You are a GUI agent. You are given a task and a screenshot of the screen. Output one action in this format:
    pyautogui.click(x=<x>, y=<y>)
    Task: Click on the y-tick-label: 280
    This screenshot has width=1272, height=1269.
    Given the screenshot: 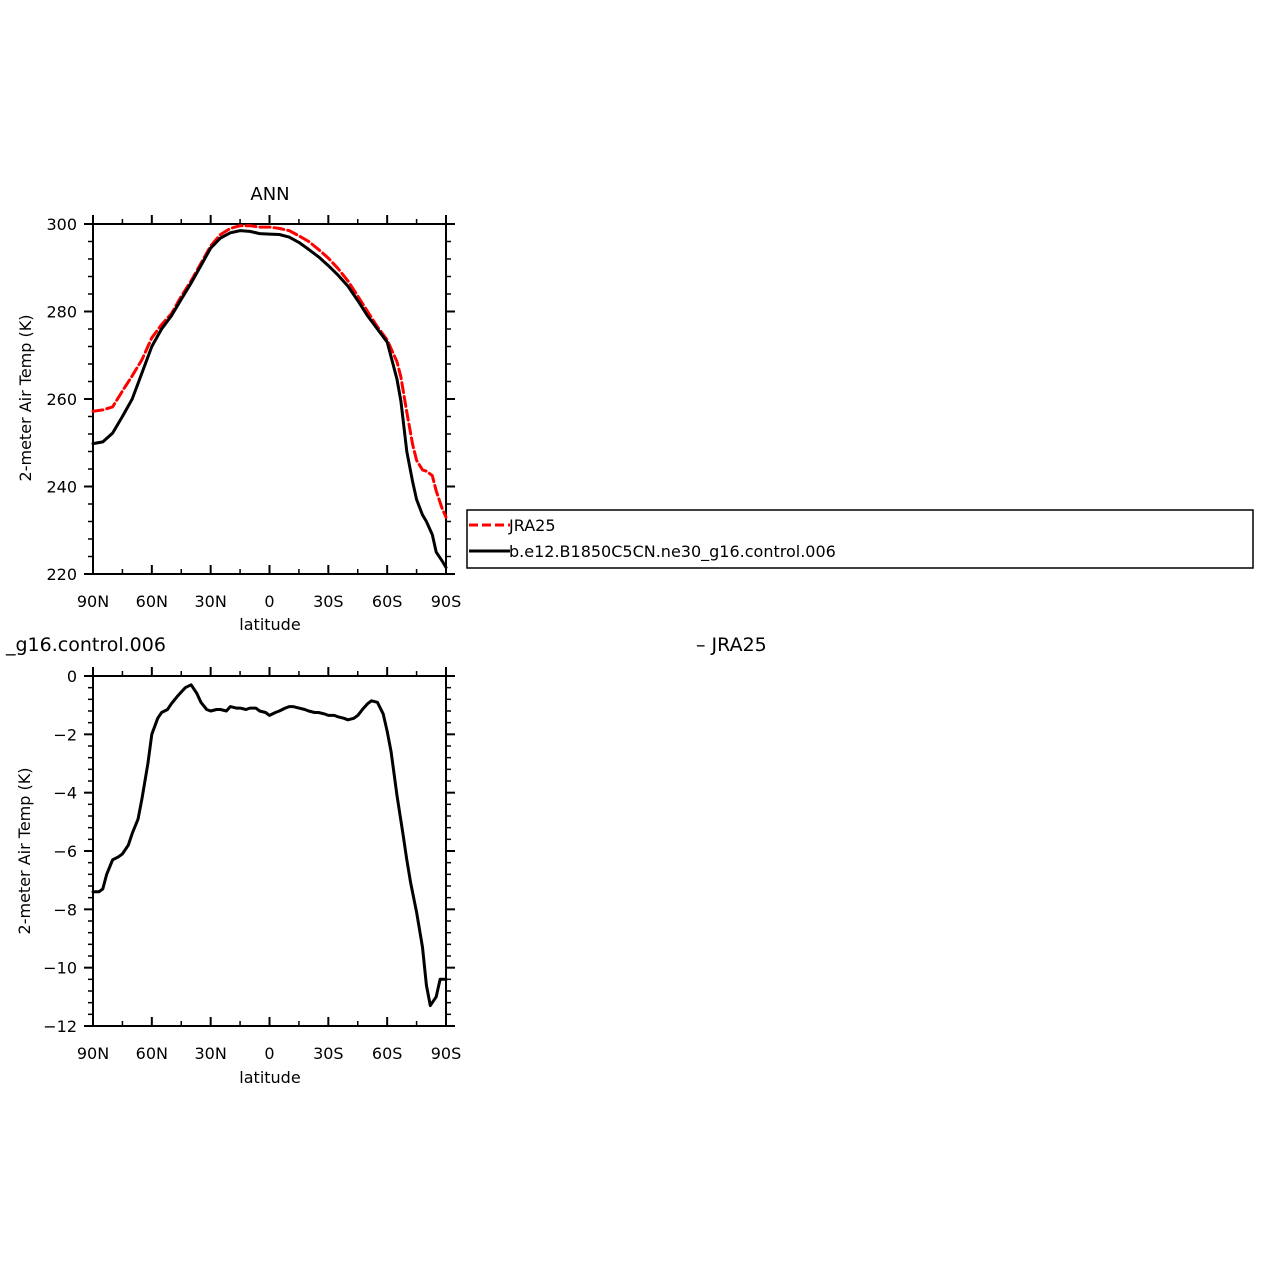 What is the action you would take?
    pyautogui.click(x=61, y=312)
    